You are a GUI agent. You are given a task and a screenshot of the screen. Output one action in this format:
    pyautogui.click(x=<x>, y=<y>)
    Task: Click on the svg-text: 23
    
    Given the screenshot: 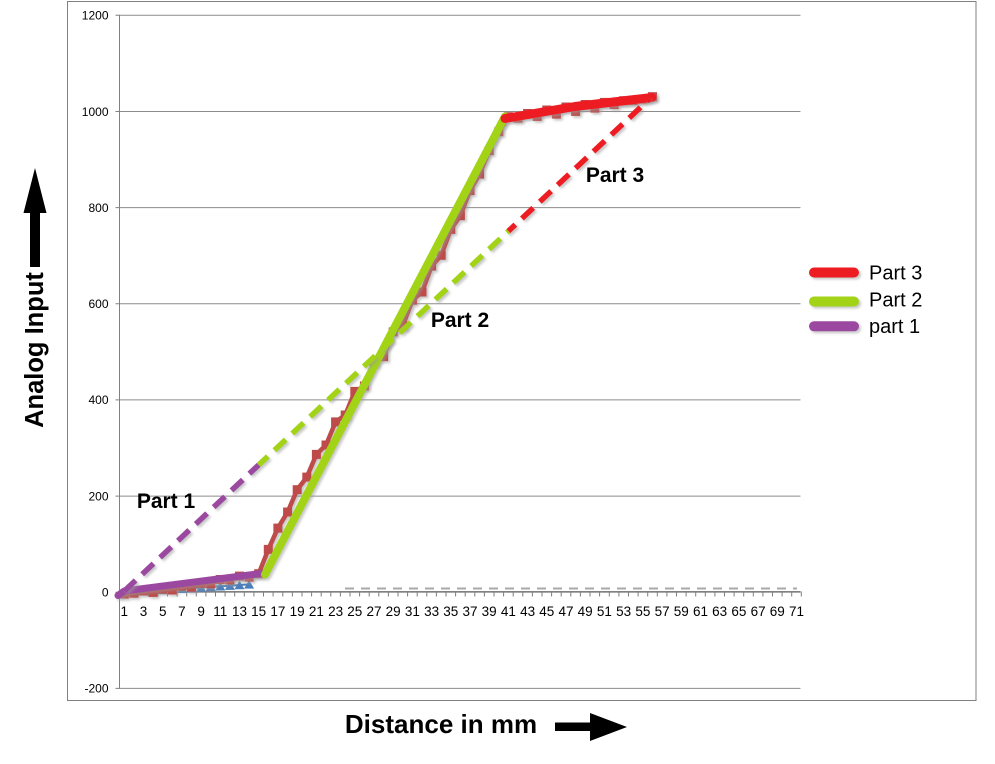 What is the action you would take?
    pyautogui.click(x=335, y=611)
    